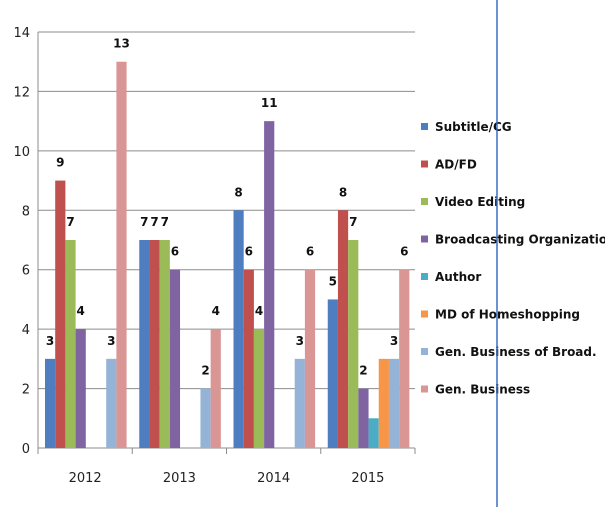 The height and width of the screenshot is (507, 605). Describe the element at coordinates (458, 277) in the screenshot. I see `legend-item: Author` at that location.